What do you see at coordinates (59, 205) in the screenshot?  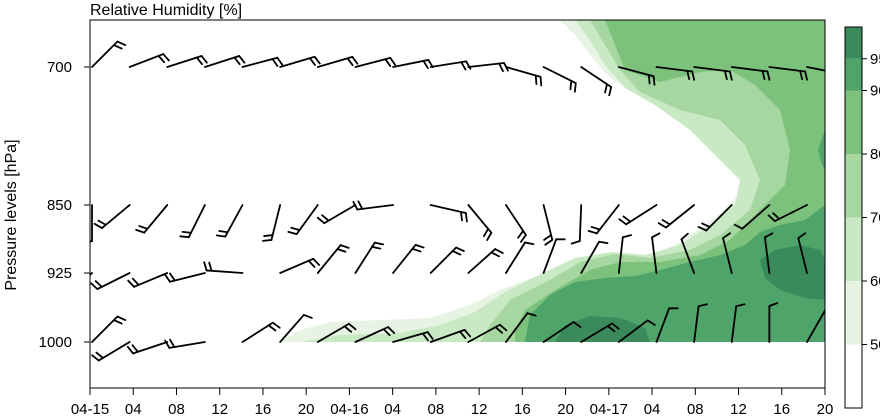 I see `y-tick-label: 850` at bounding box center [59, 205].